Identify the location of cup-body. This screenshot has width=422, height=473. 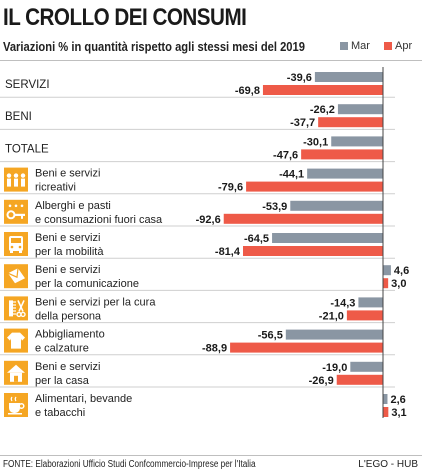
(14, 408).